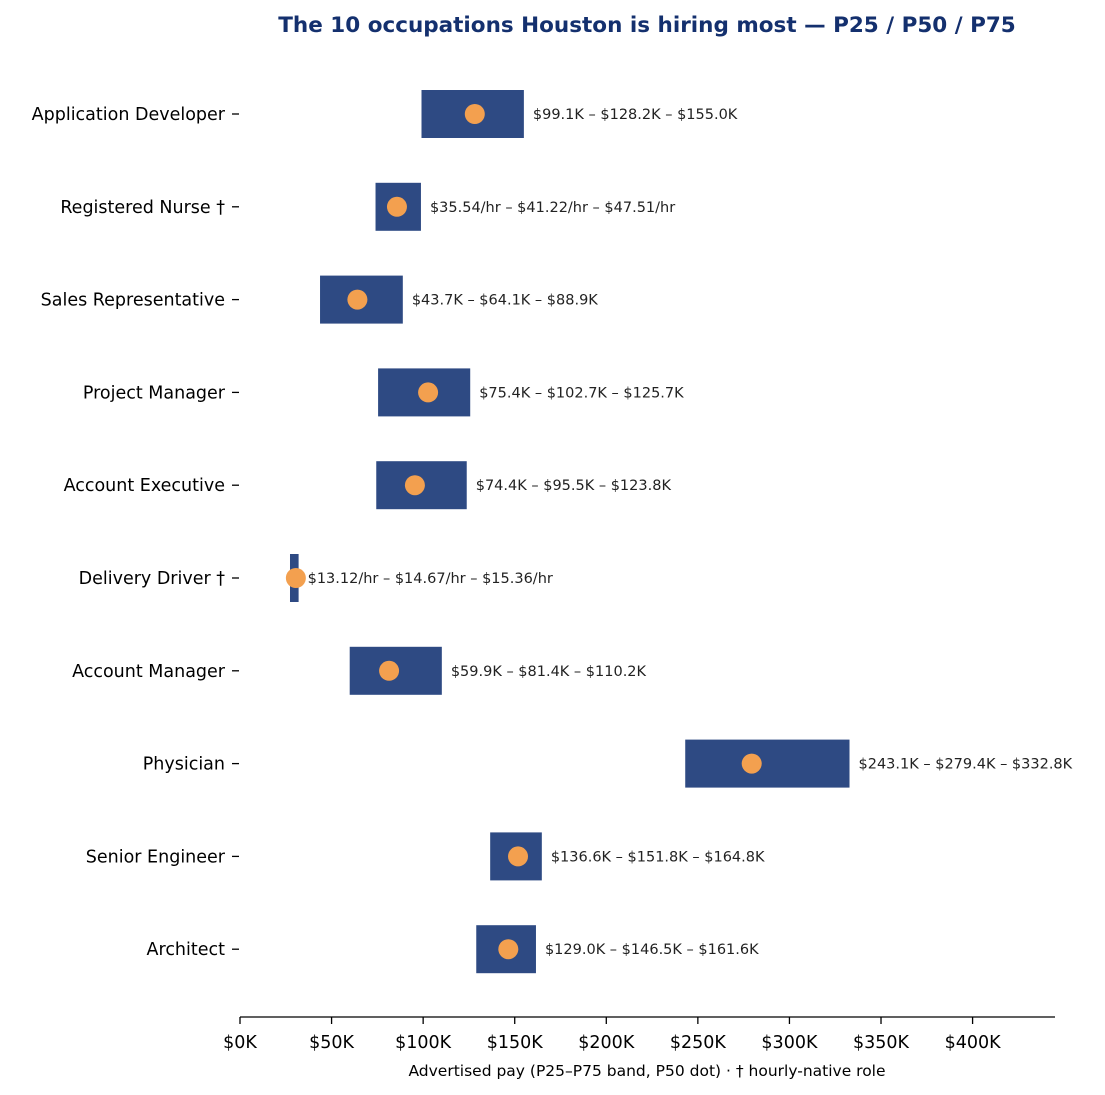  I want to click on band-value-label: $13.12/hr – $14.67/hr – $15.36/hr, so click(430, 579).